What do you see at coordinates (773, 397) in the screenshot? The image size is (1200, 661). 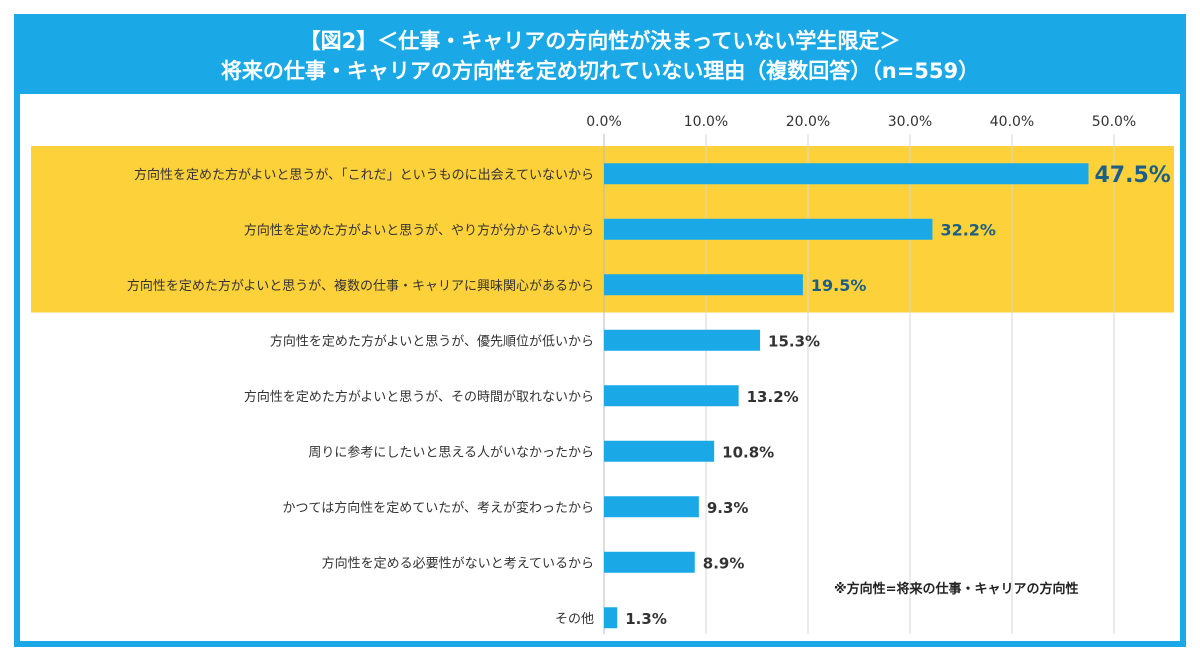 I see `value-label: 13.2%` at bounding box center [773, 397].